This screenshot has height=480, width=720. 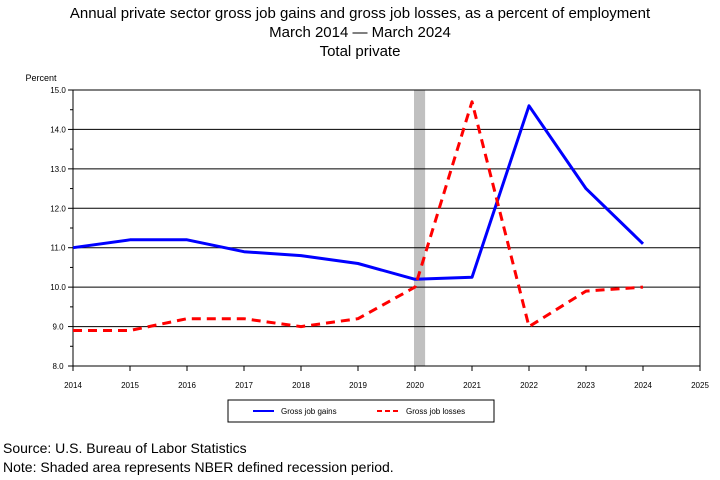 I want to click on x-tick-label: 2016, so click(x=187, y=385).